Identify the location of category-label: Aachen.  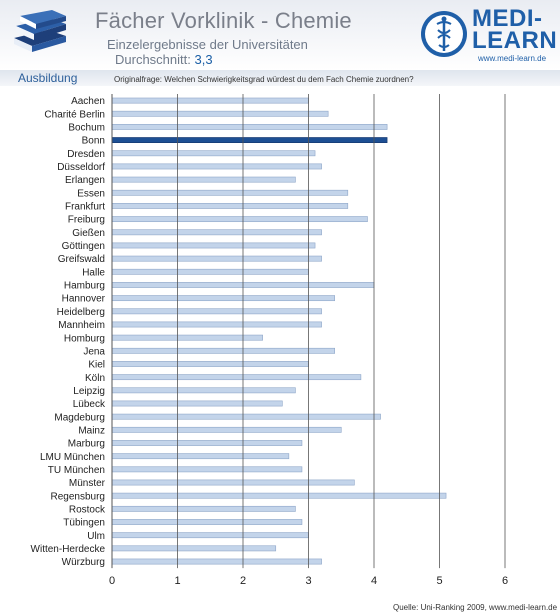
(88, 101).